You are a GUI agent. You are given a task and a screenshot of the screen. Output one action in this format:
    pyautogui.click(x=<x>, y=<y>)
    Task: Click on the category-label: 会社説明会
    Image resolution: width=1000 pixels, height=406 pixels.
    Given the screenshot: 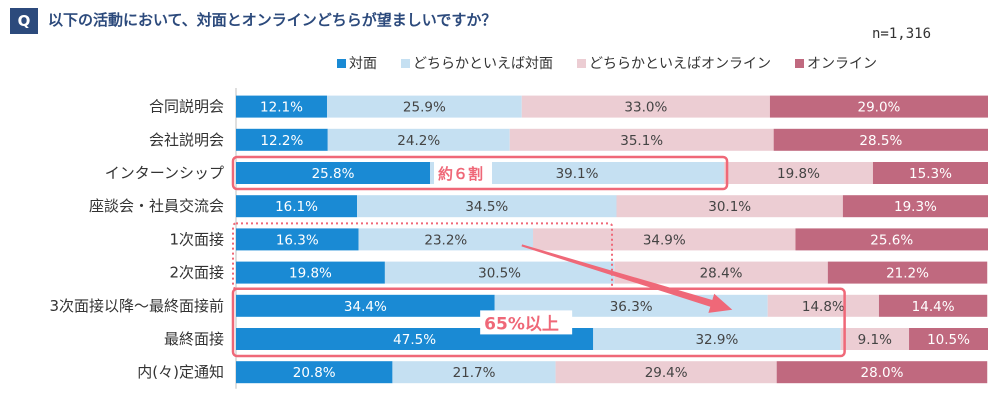 What is the action you would take?
    pyautogui.click(x=186, y=140)
    